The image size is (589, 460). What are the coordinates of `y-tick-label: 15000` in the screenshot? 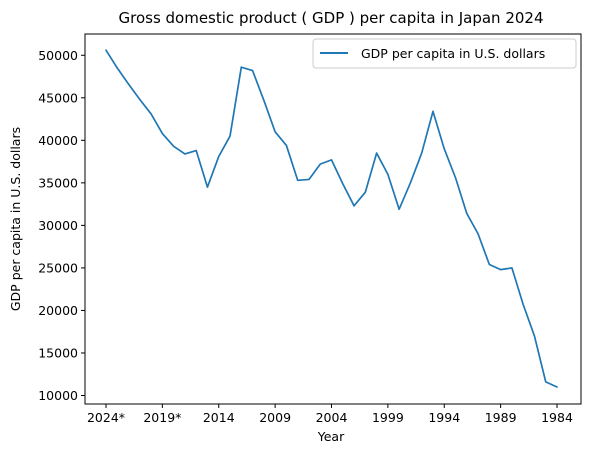 It's located at (58, 352).